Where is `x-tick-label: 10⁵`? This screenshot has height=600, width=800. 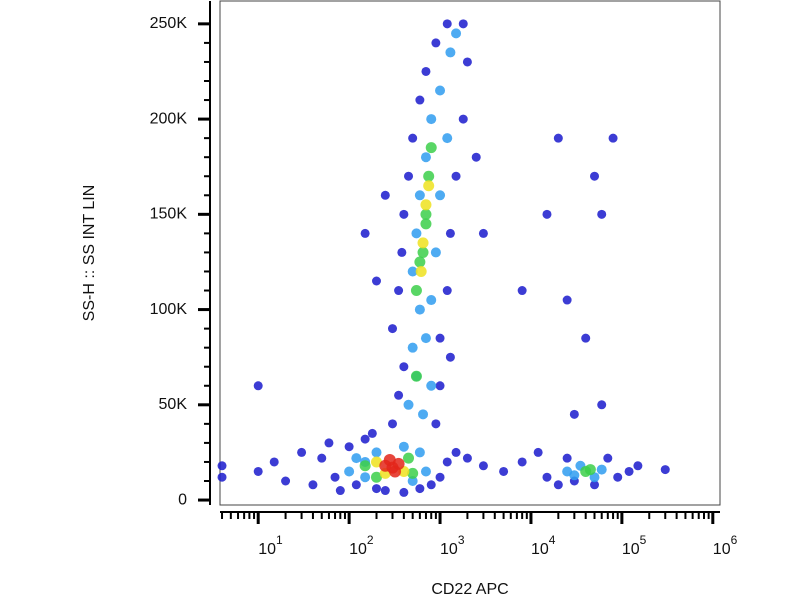
x-tick-label: 10⁵ is located at coordinates (634, 545).